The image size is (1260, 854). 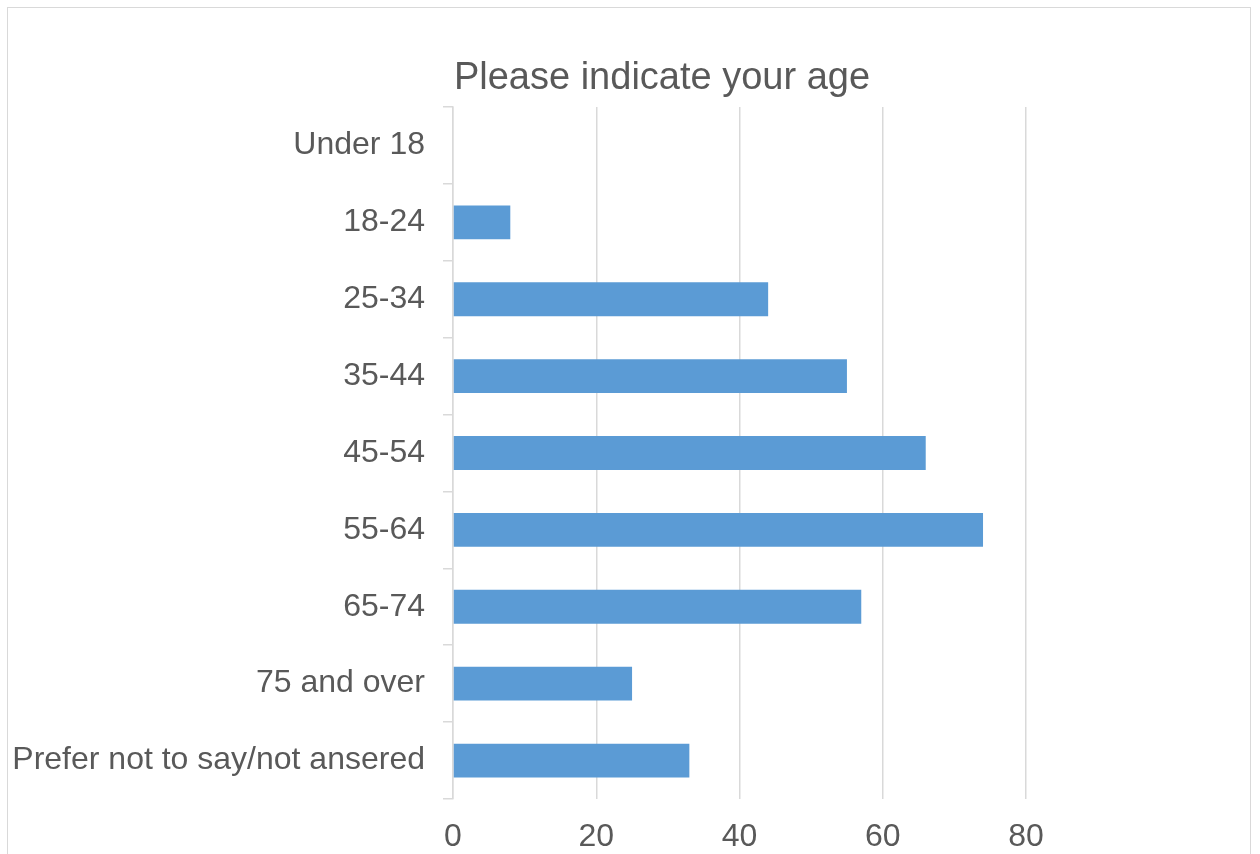 I want to click on x-tick-label: 40, so click(x=739, y=835).